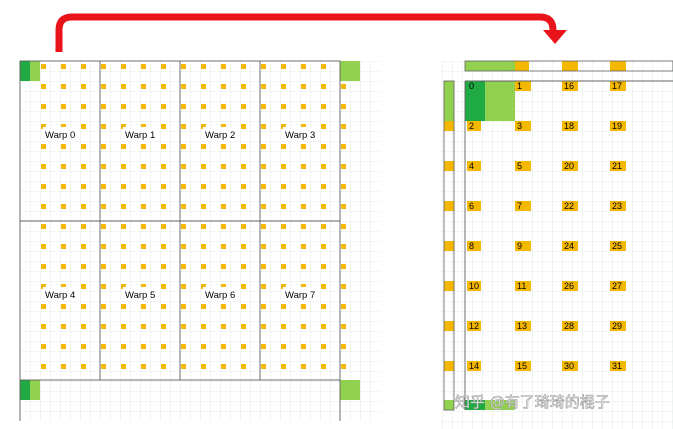  What do you see at coordinates (60, 135) in the screenshot?
I see `warp-label-0: Warp 0` at bounding box center [60, 135].